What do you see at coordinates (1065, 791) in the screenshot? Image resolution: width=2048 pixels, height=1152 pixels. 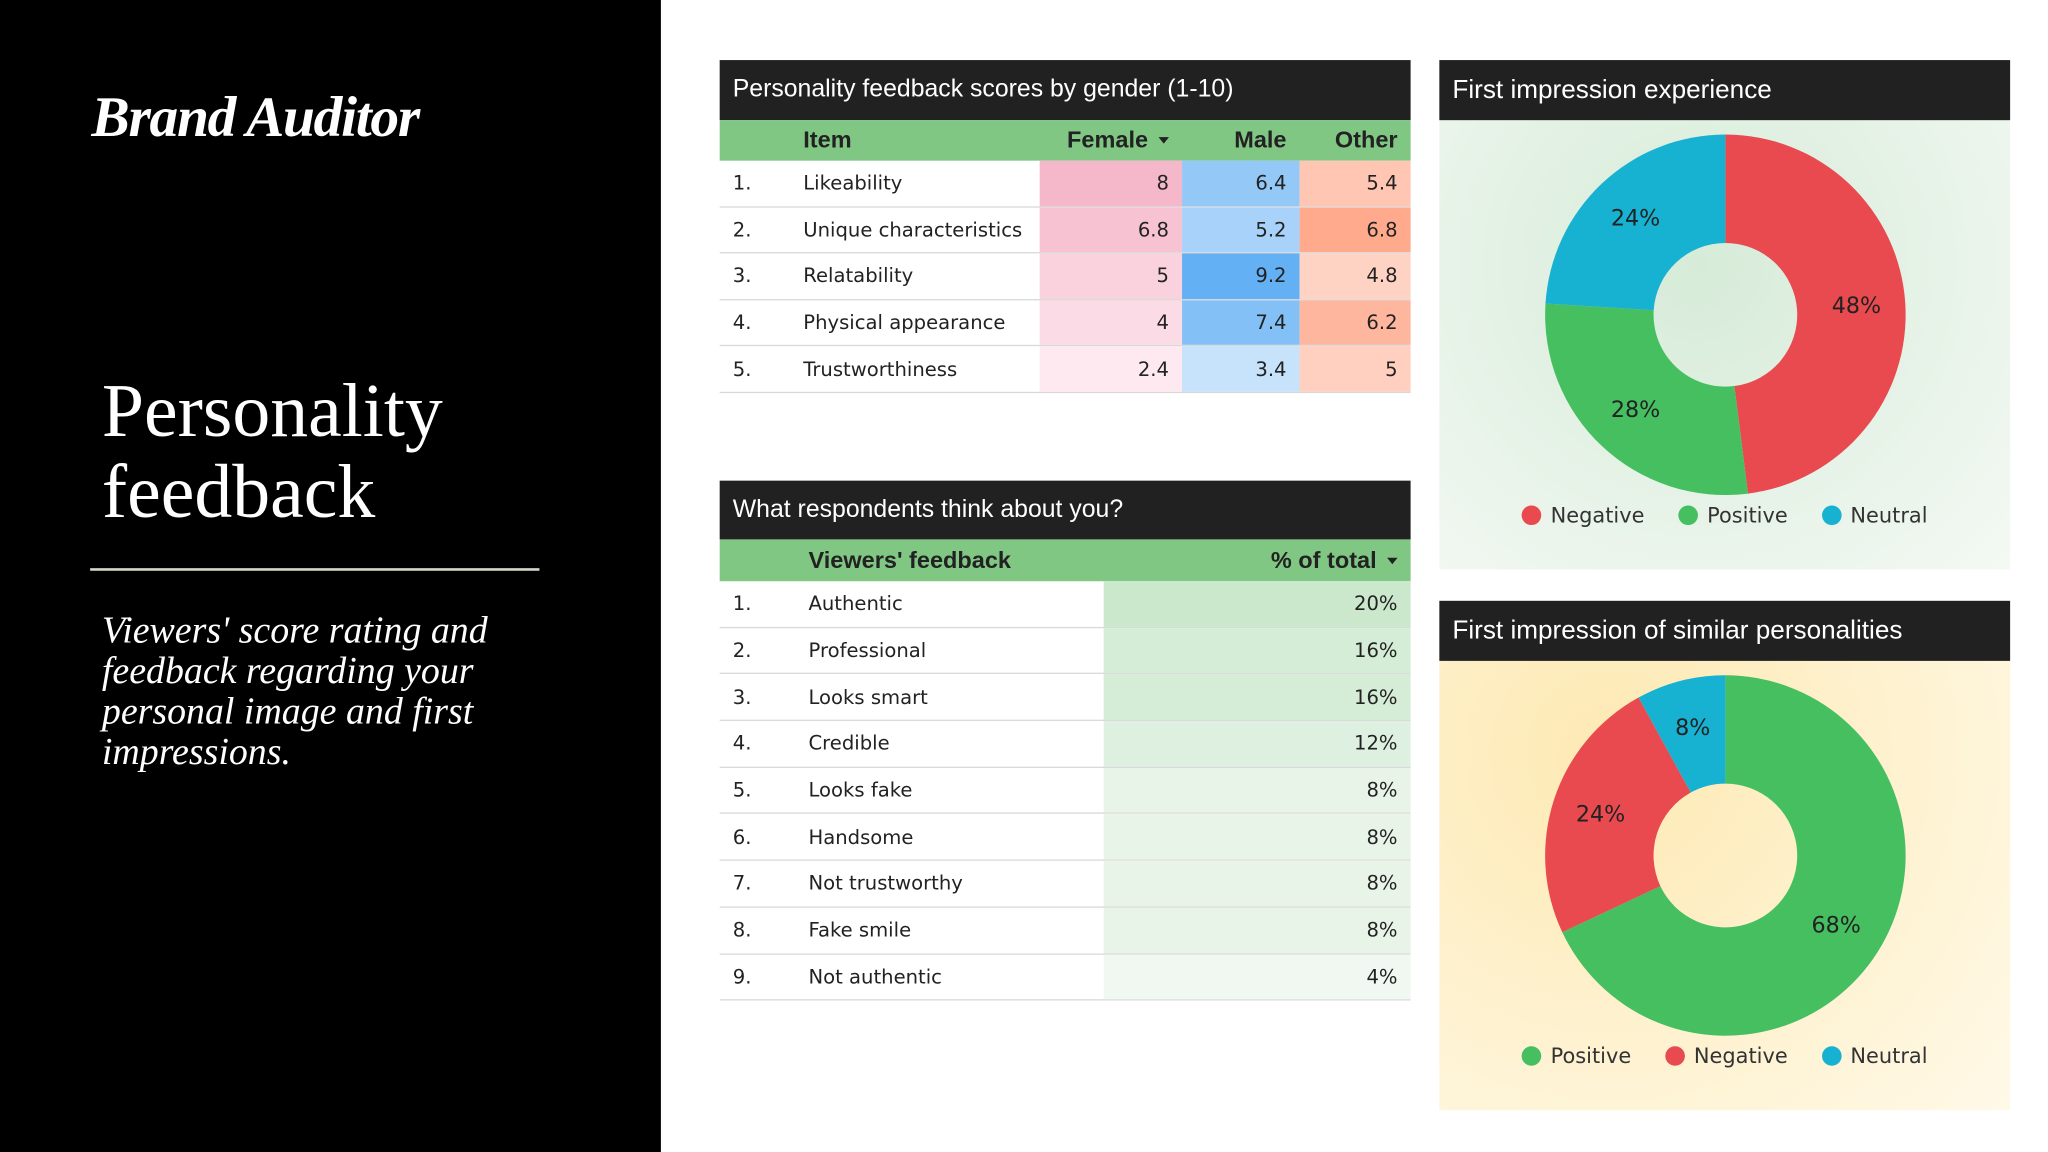 I see `table-row: 5. Looks fake 8%` at bounding box center [1065, 791].